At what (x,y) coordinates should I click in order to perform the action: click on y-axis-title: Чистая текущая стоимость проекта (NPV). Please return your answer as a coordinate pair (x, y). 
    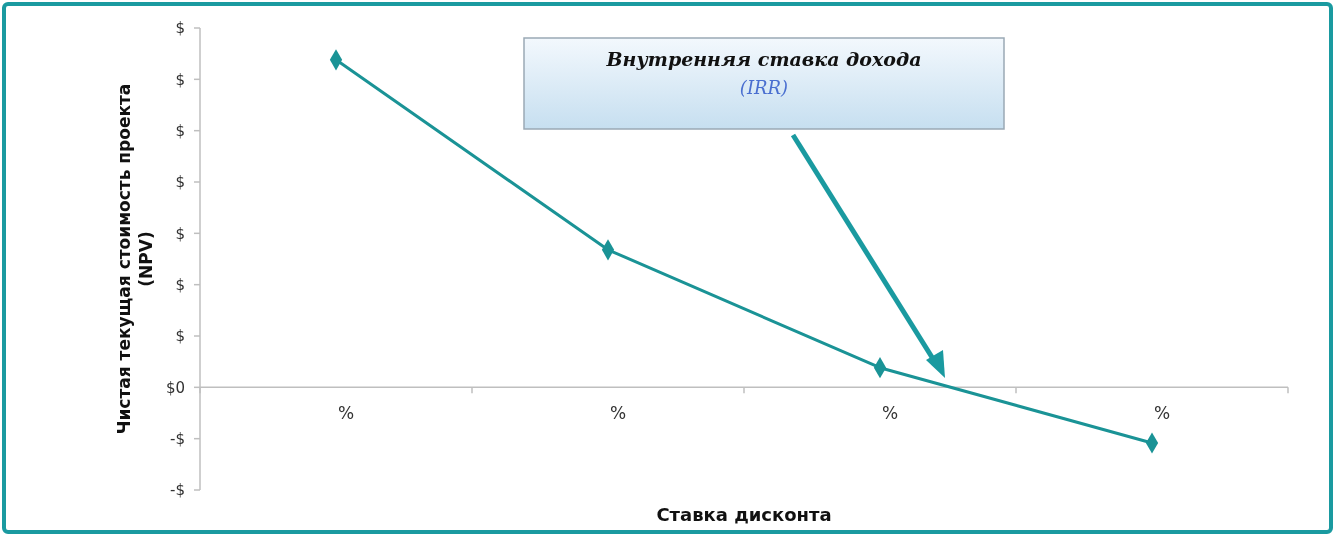
    Looking at the image, I should click on (135, 259).